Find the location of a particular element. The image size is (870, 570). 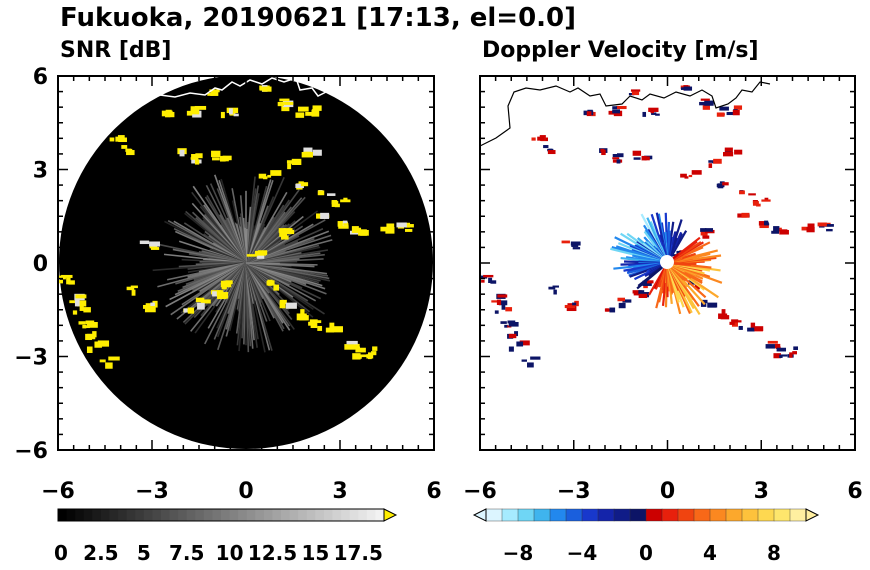

doppler-panel-title: Doppler Velocity [m/s] is located at coordinates (620, 50).